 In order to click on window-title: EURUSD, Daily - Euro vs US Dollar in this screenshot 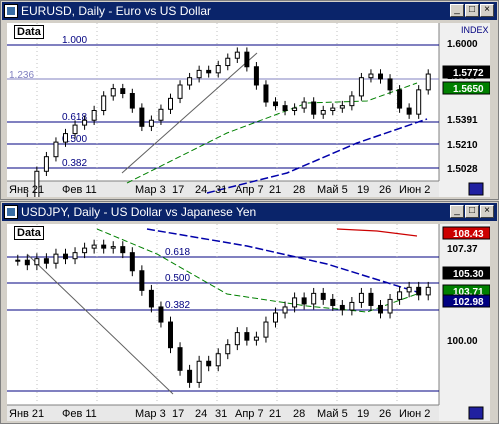, I will do `click(116, 11)`.